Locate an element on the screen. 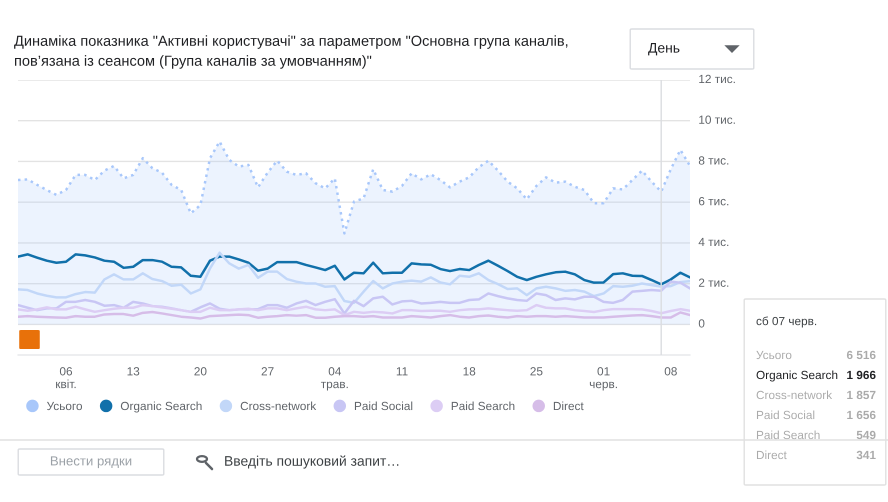 The width and height of the screenshot is (888, 502). x-tick-label: 04 трав. is located at coordinates (334, 379).